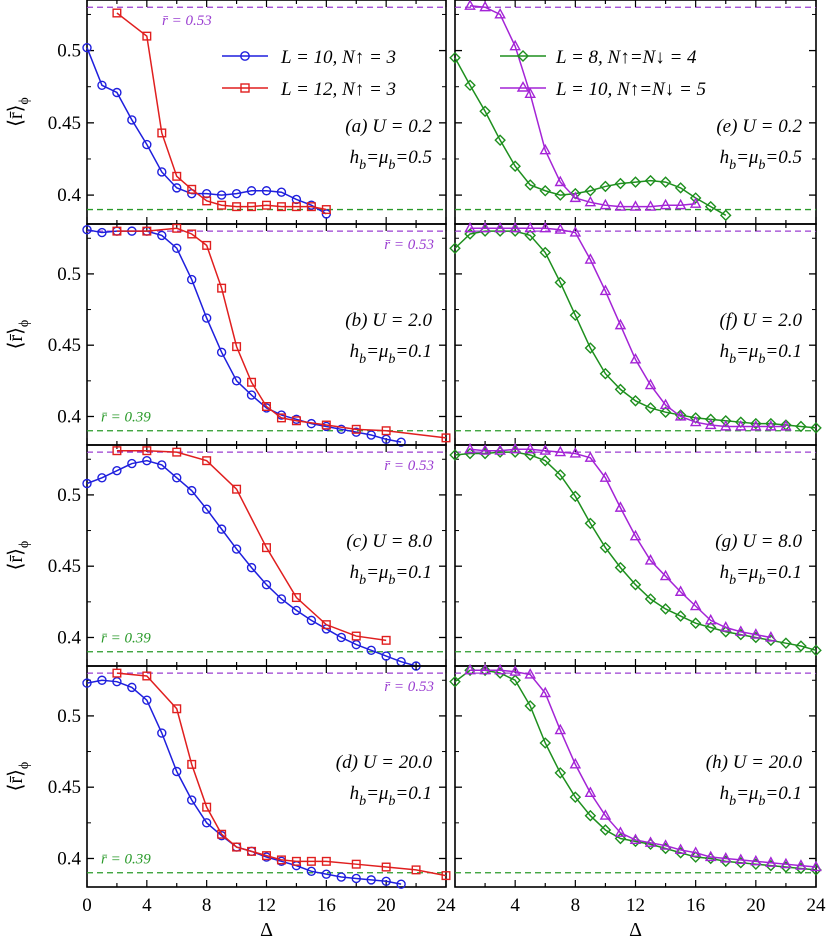 This screenshot has height=944, width=830. I want to click on panel-frame, so click(635, 334).